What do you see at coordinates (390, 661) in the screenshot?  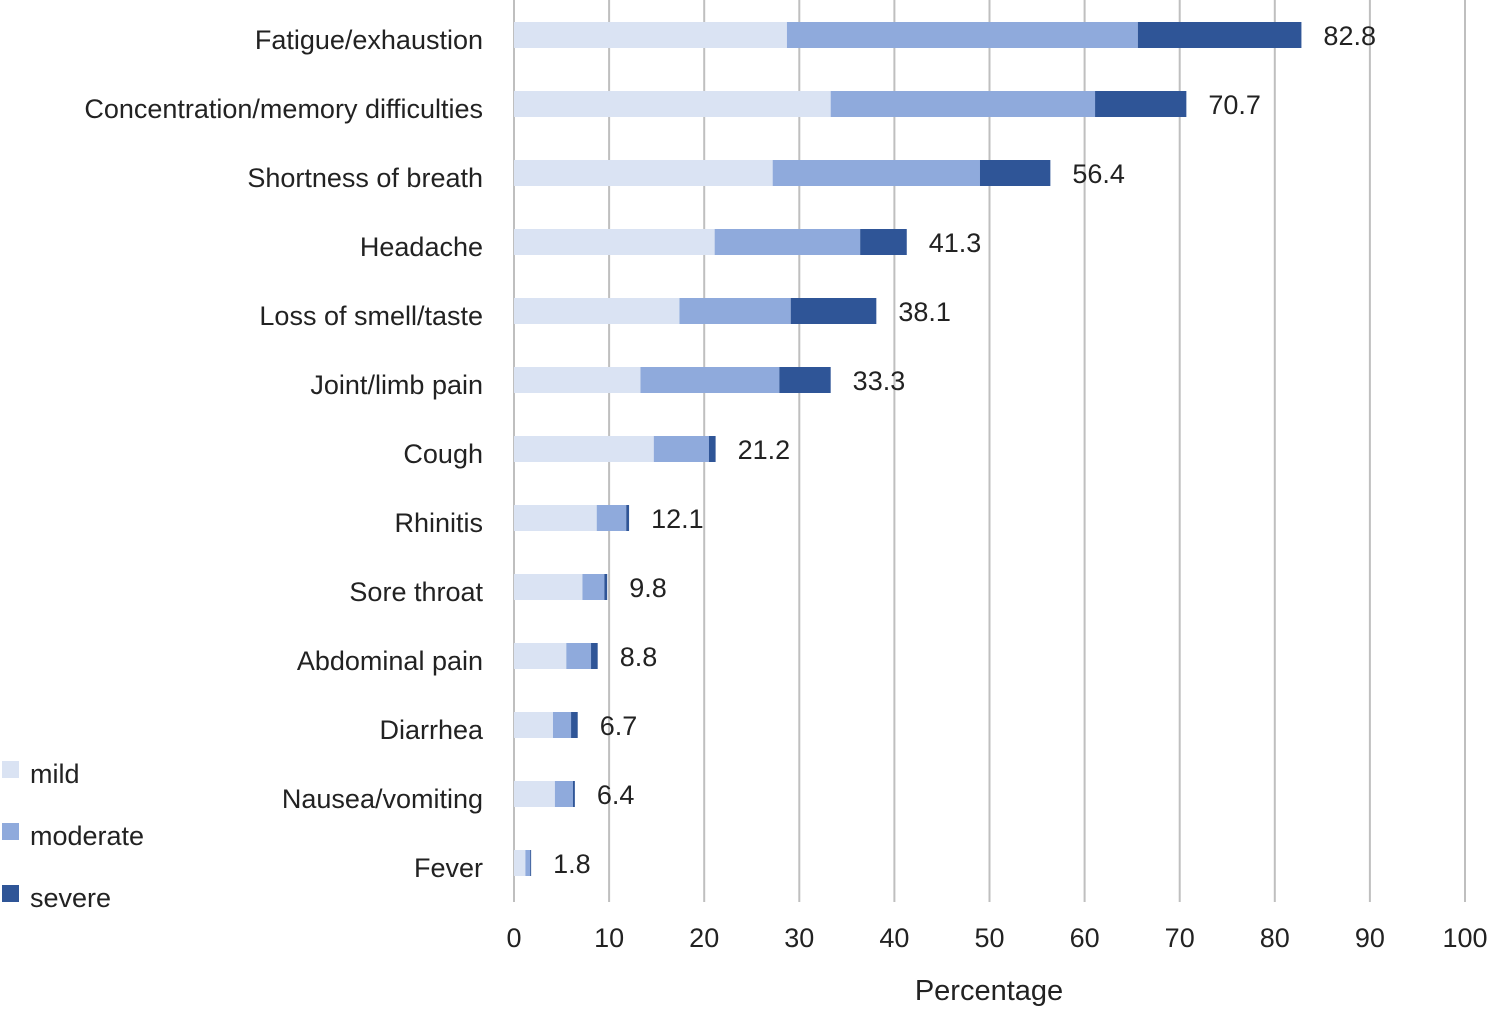 I see `category-label: Abdominal pain` at bounding box center [390, 661].